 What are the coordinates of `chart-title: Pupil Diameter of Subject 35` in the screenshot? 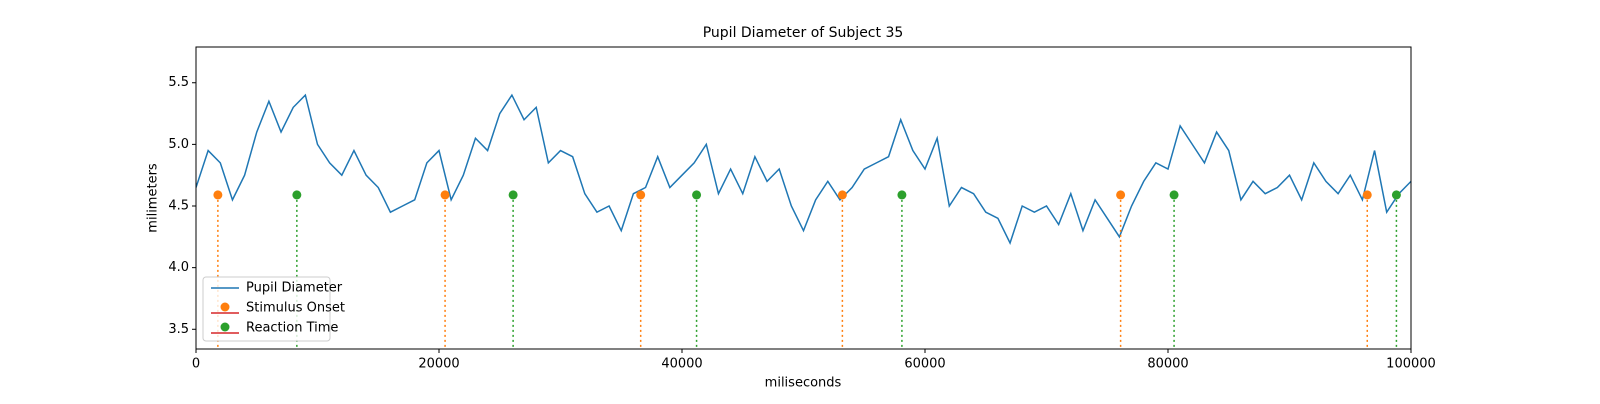 It's located at (803, 33).